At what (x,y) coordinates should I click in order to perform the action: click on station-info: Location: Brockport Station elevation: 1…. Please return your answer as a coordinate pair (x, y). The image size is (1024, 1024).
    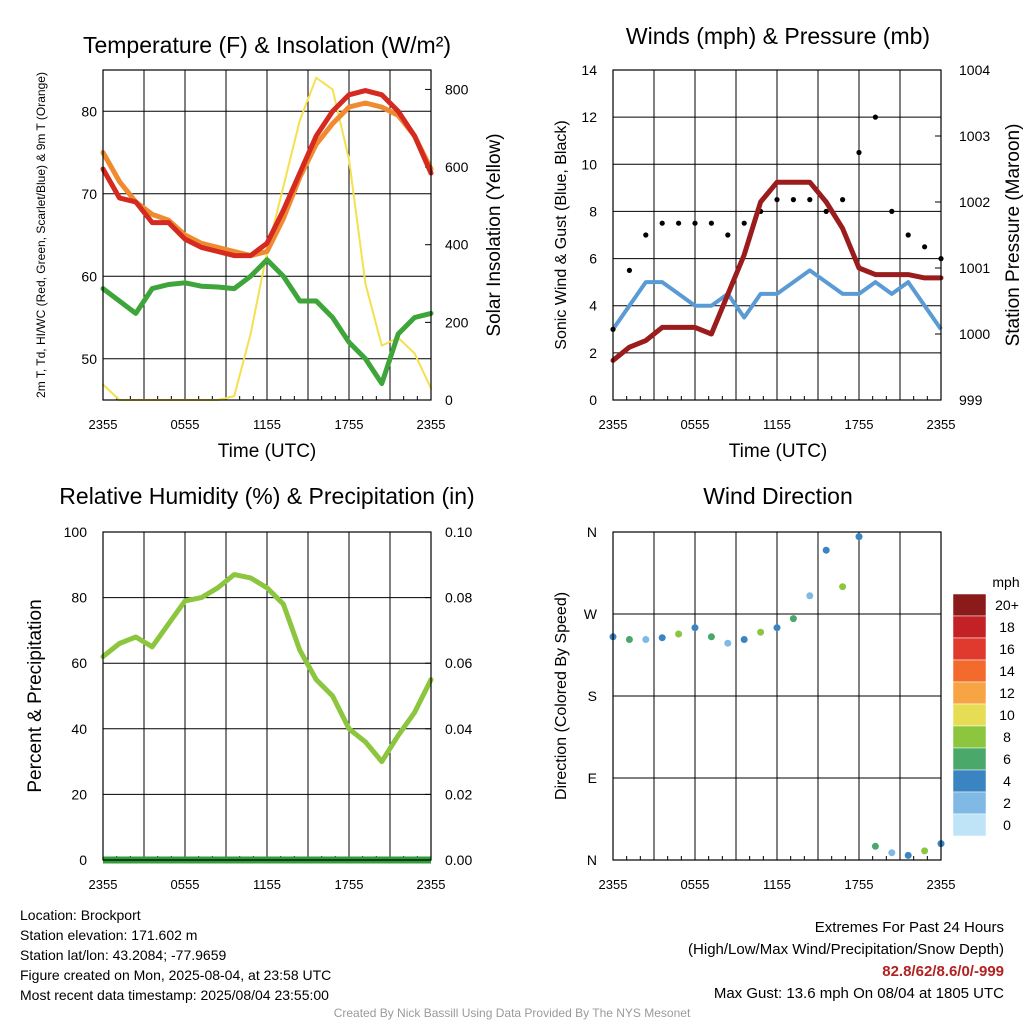
    Looking at the image, I should click on (175, 955).